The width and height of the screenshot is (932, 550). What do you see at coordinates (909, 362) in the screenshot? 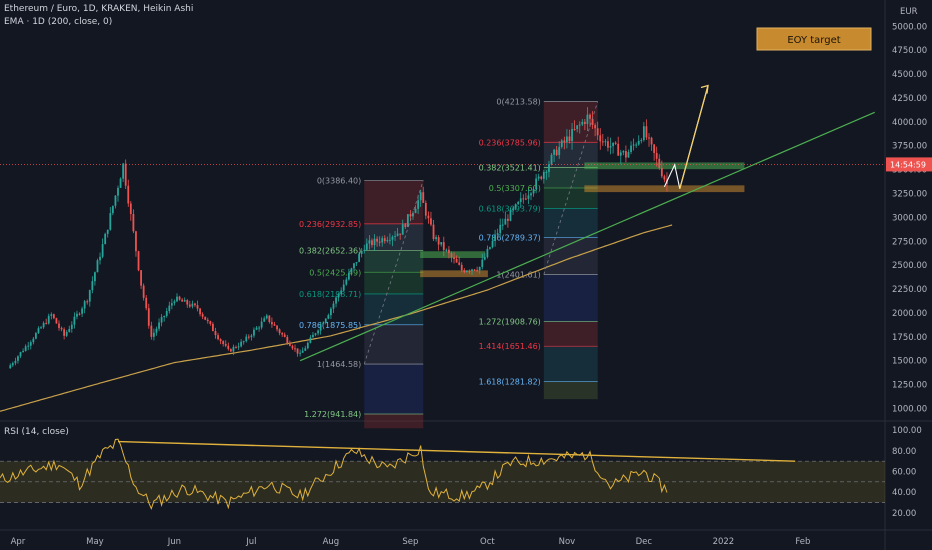
I see `price-axis-tick: 1500.00` at bounding box center [909, 362].